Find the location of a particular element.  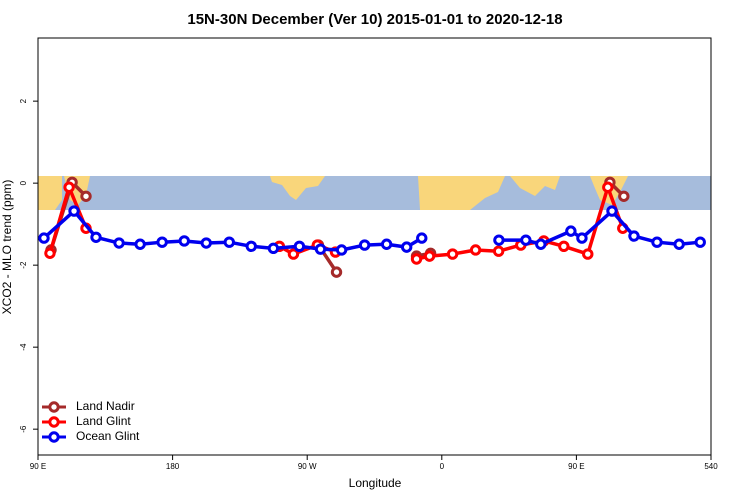

legend-label: Land Glint is located at coordinates (103, 421).